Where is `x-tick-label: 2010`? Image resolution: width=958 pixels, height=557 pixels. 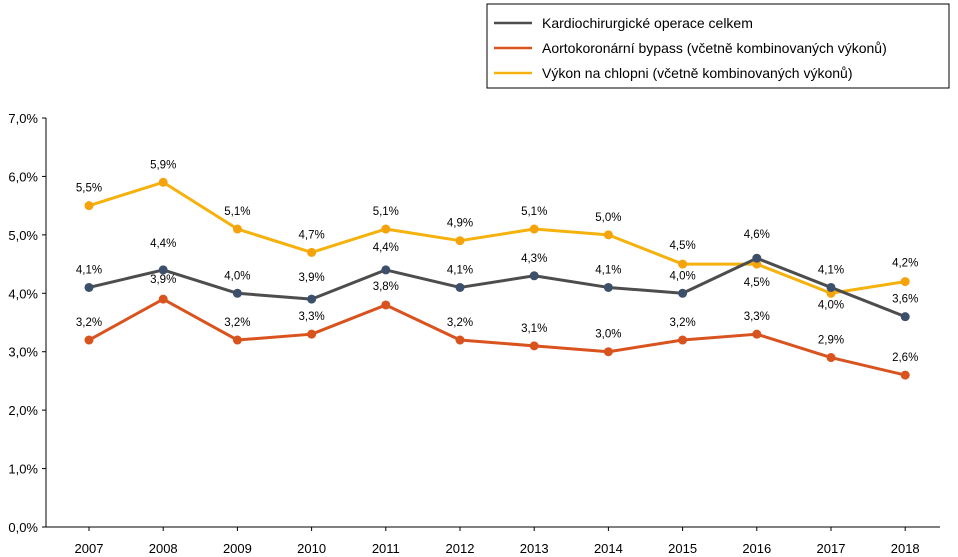
x-tick-label: 2010 is located at coordinates (311, 548).